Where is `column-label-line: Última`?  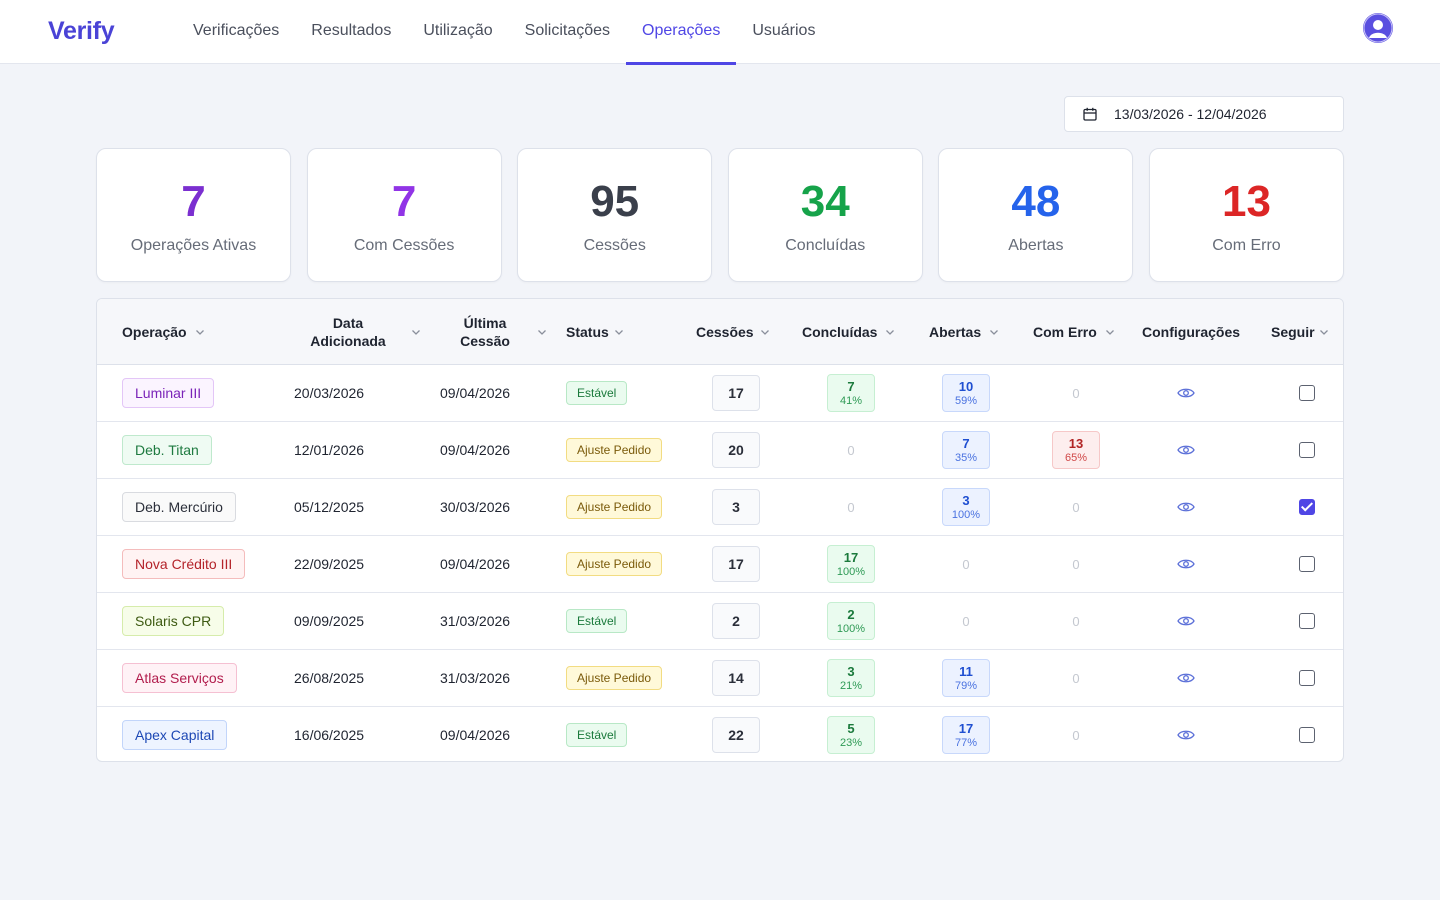 column-label-line: Última is located at coordinates (485, 323).